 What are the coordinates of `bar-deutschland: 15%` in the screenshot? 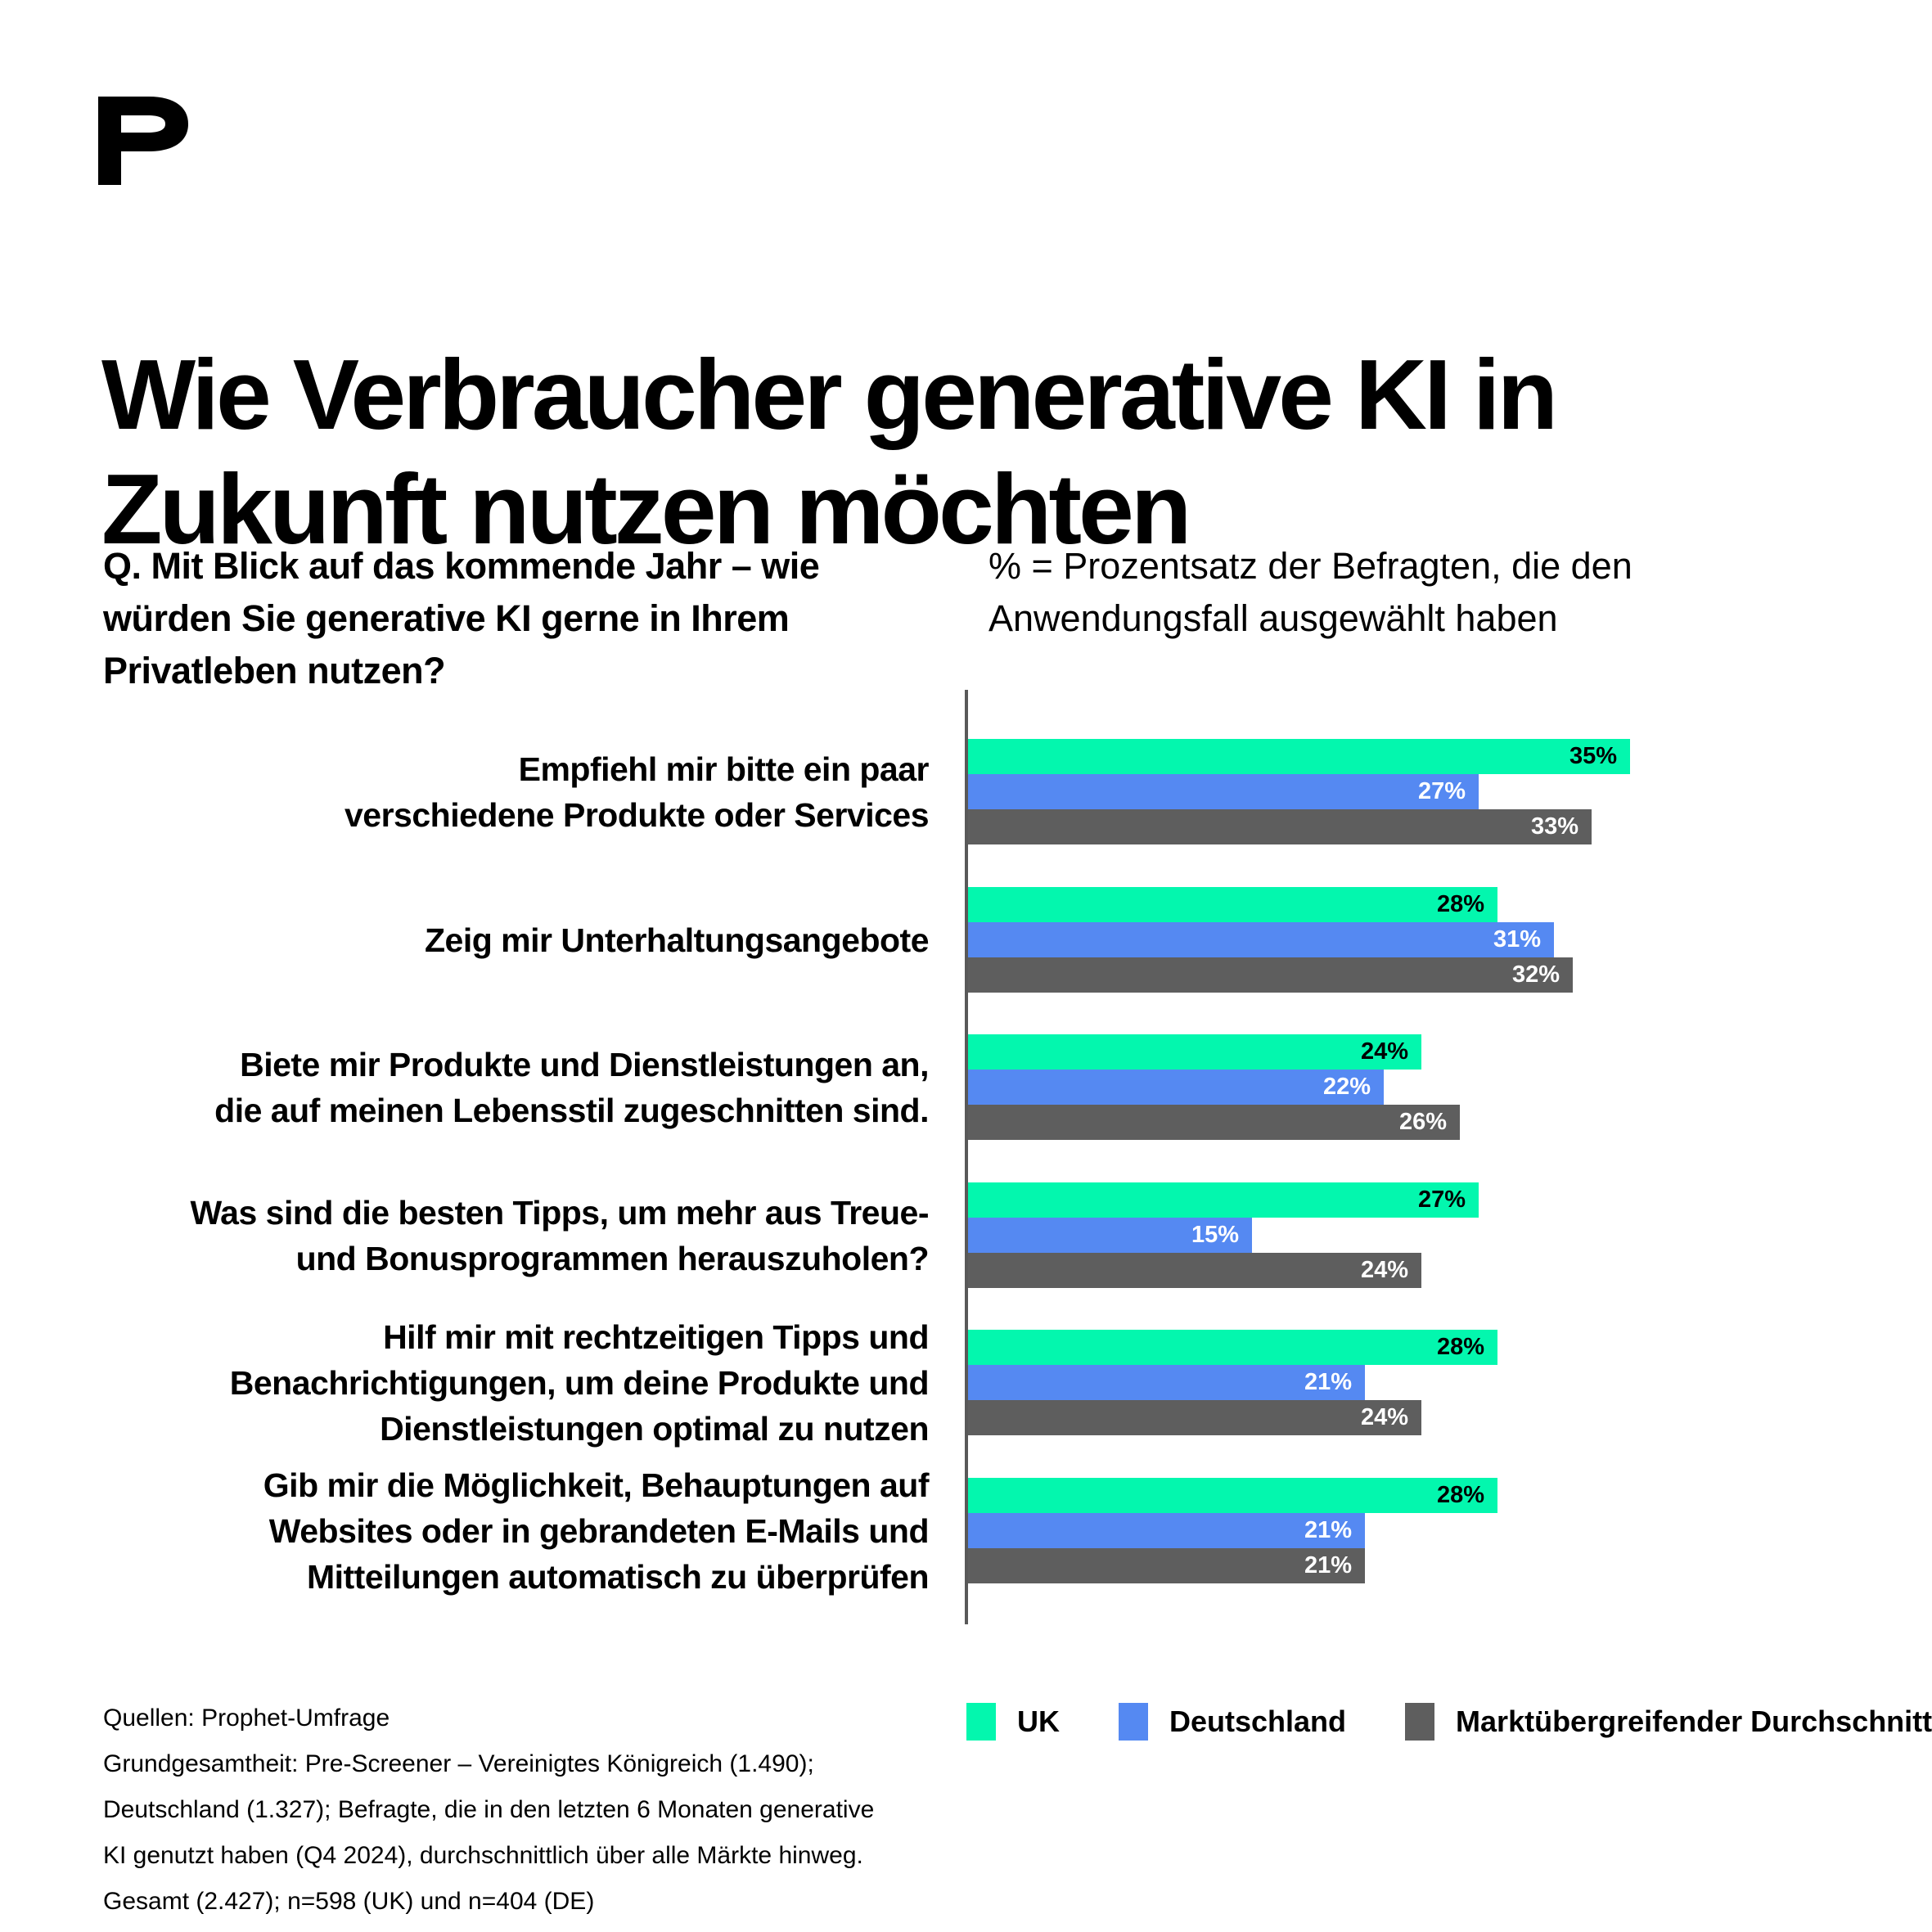 It's located at (1110, 1235).